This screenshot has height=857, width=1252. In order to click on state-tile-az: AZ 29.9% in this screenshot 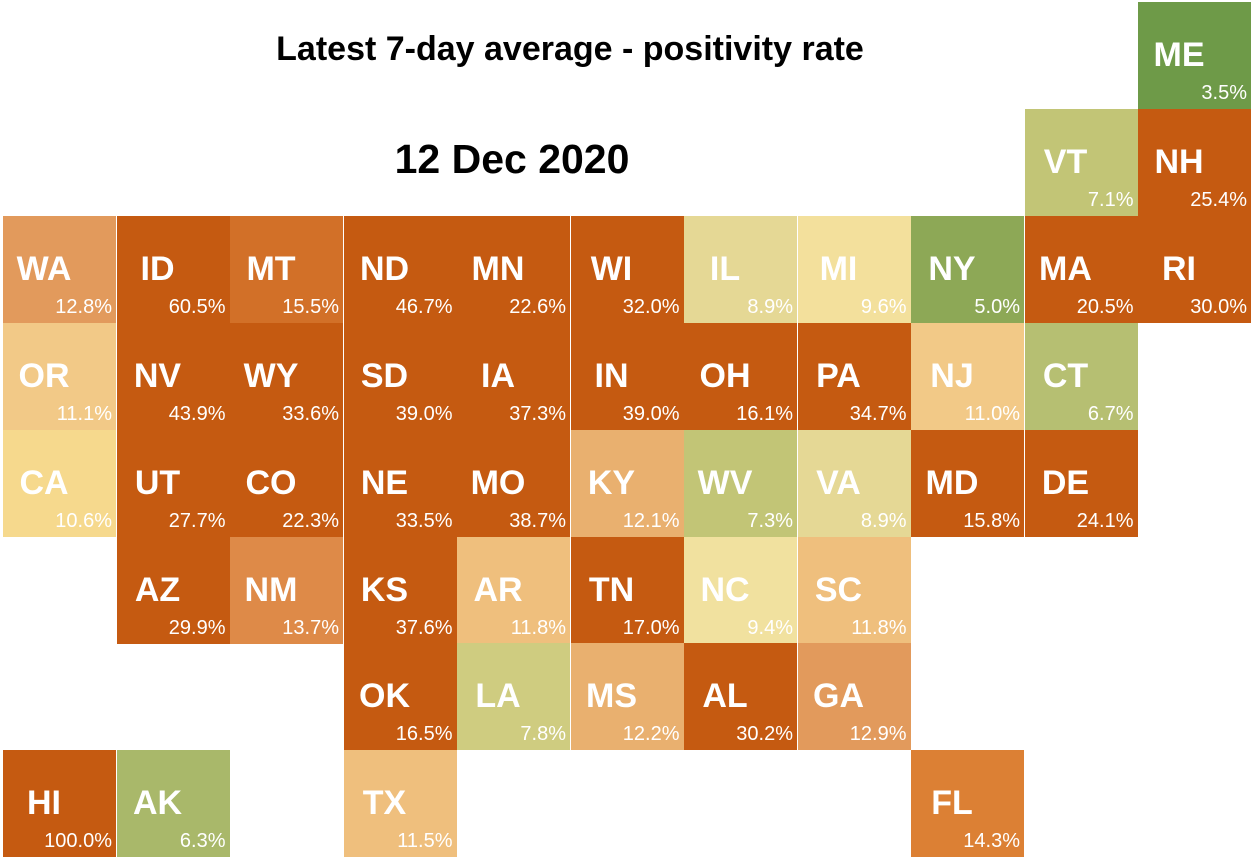, I will do `click(173, 590)`.